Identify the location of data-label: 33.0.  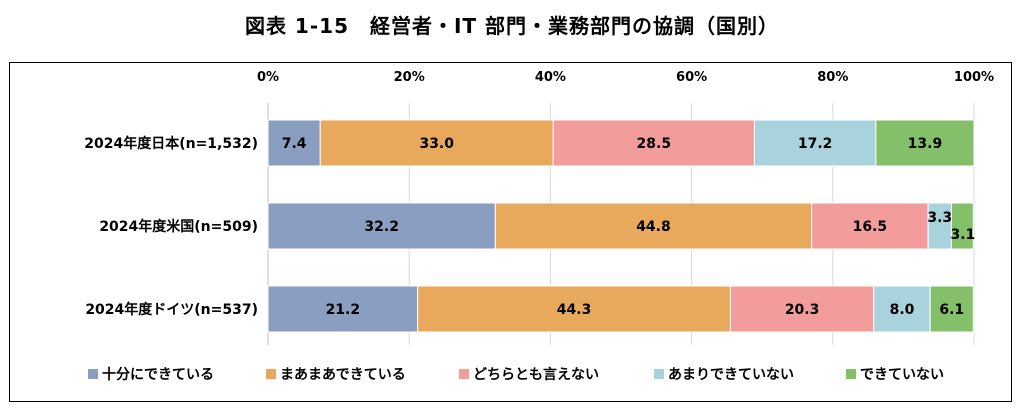
(436, 144).